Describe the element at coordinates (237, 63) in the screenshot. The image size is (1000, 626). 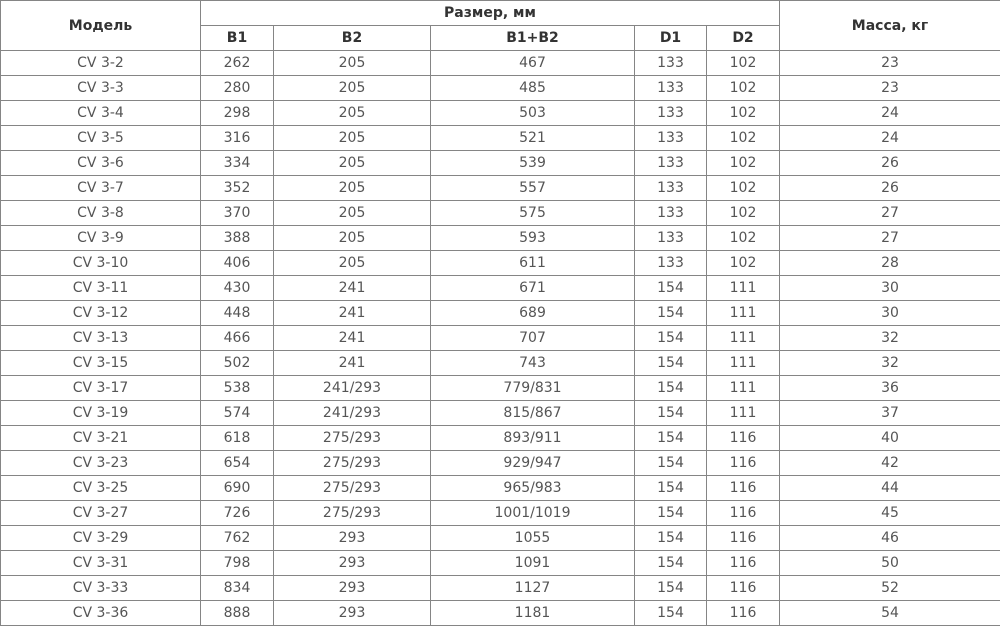
I see `cell-b1: 262` at that location.